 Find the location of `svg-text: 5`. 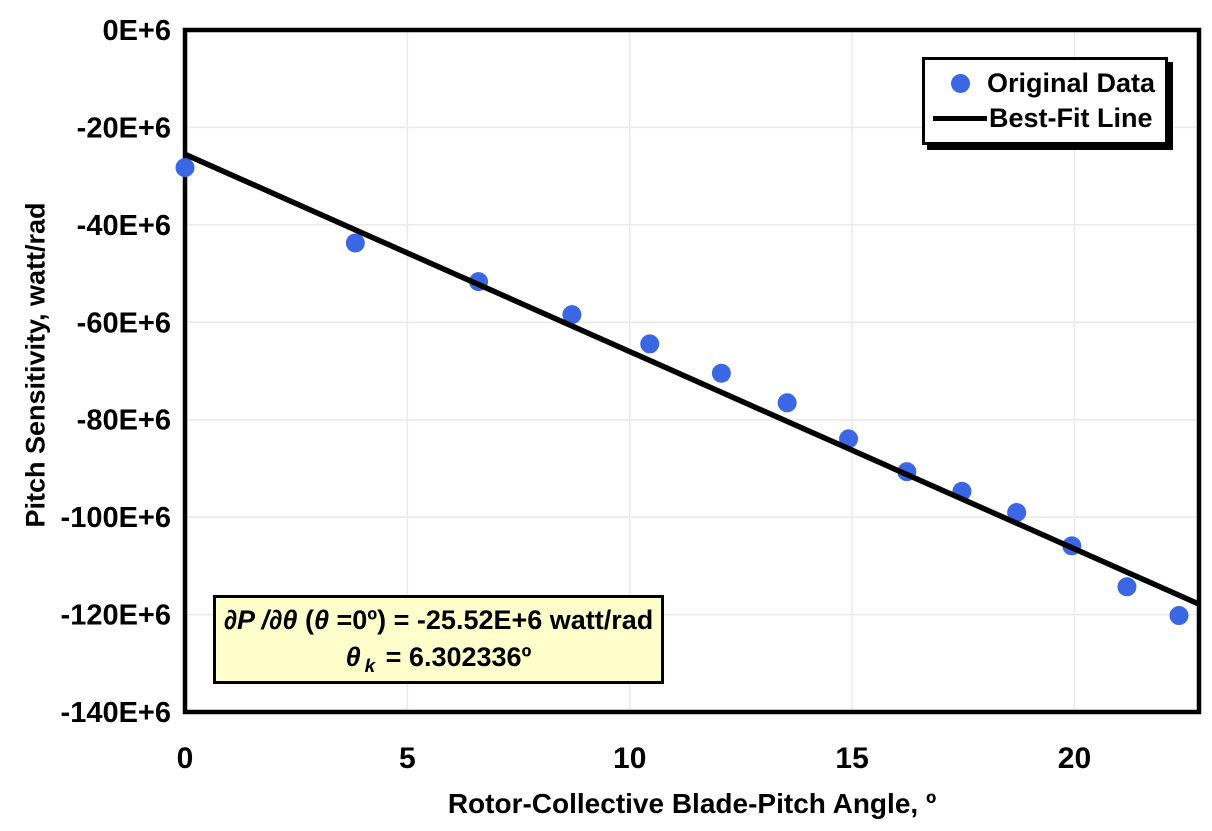

svg-text: 5 is located at coordinates (407, 758).